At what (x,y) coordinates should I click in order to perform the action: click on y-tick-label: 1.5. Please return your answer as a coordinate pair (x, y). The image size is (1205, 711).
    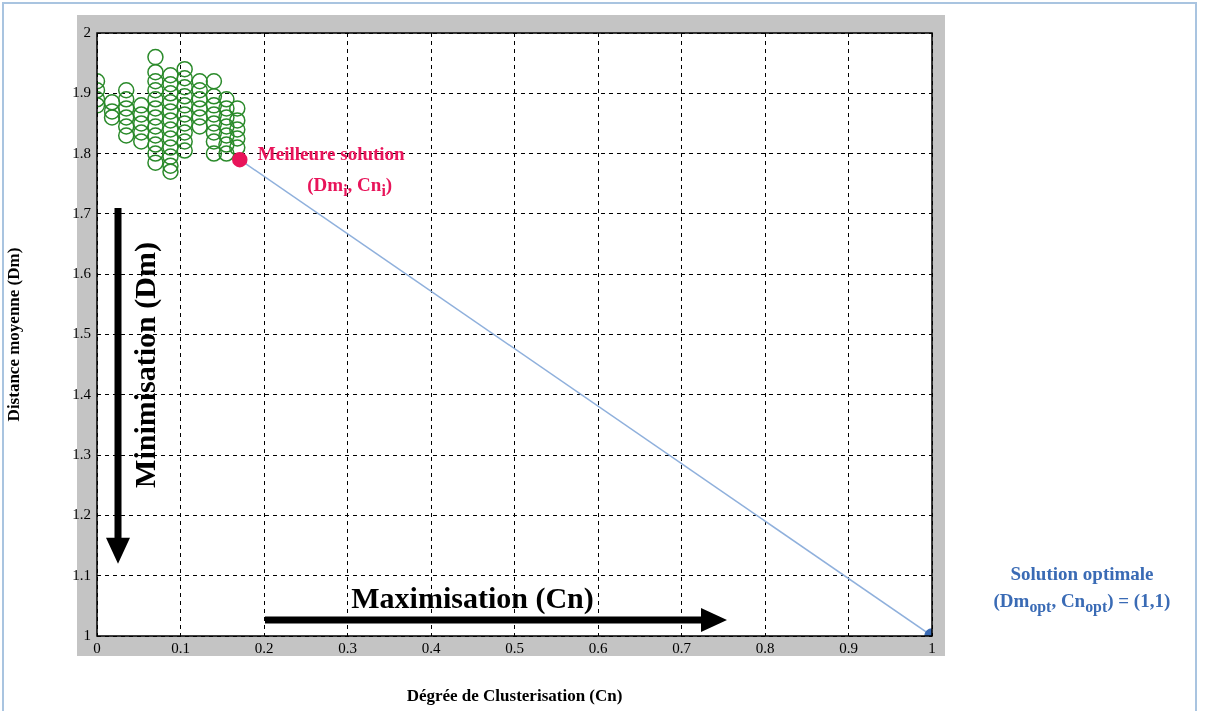
    Looking at the image, I should click on (81, 333).